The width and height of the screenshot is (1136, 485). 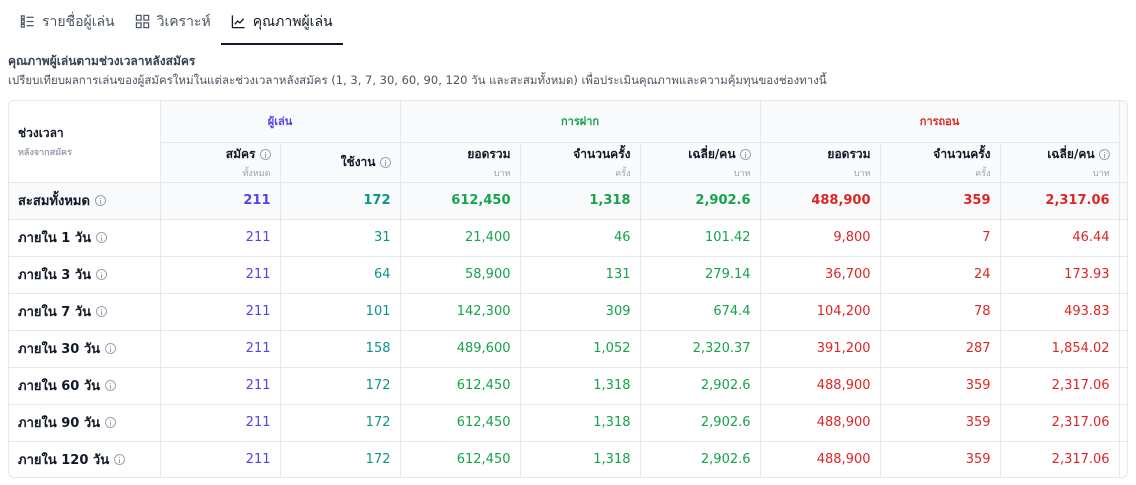 What do you see at coordinates (1060, 162) in the screenshot?
I see `col-header-withdraw-avg: เฉลี่ย/คน บาท` at bounding box center [1060, 162].